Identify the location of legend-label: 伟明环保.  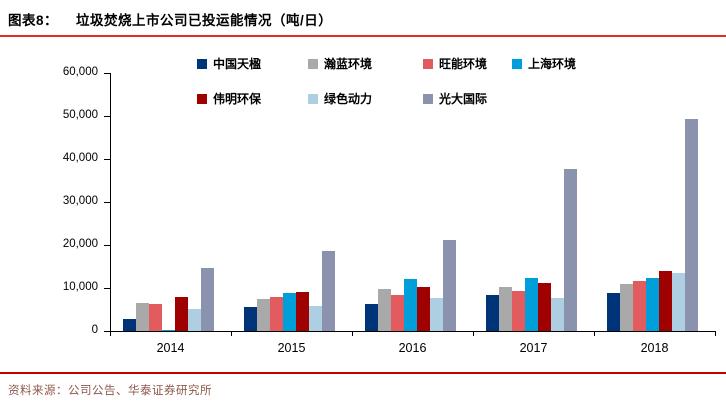
(237, 99).